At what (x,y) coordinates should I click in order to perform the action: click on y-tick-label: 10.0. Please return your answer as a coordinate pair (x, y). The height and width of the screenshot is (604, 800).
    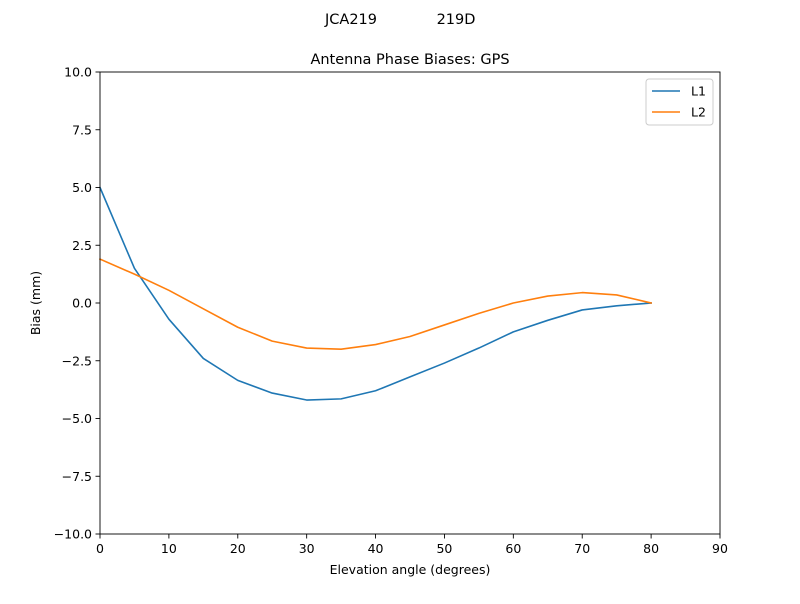
    Looking at the image, I should click on (78, 72).